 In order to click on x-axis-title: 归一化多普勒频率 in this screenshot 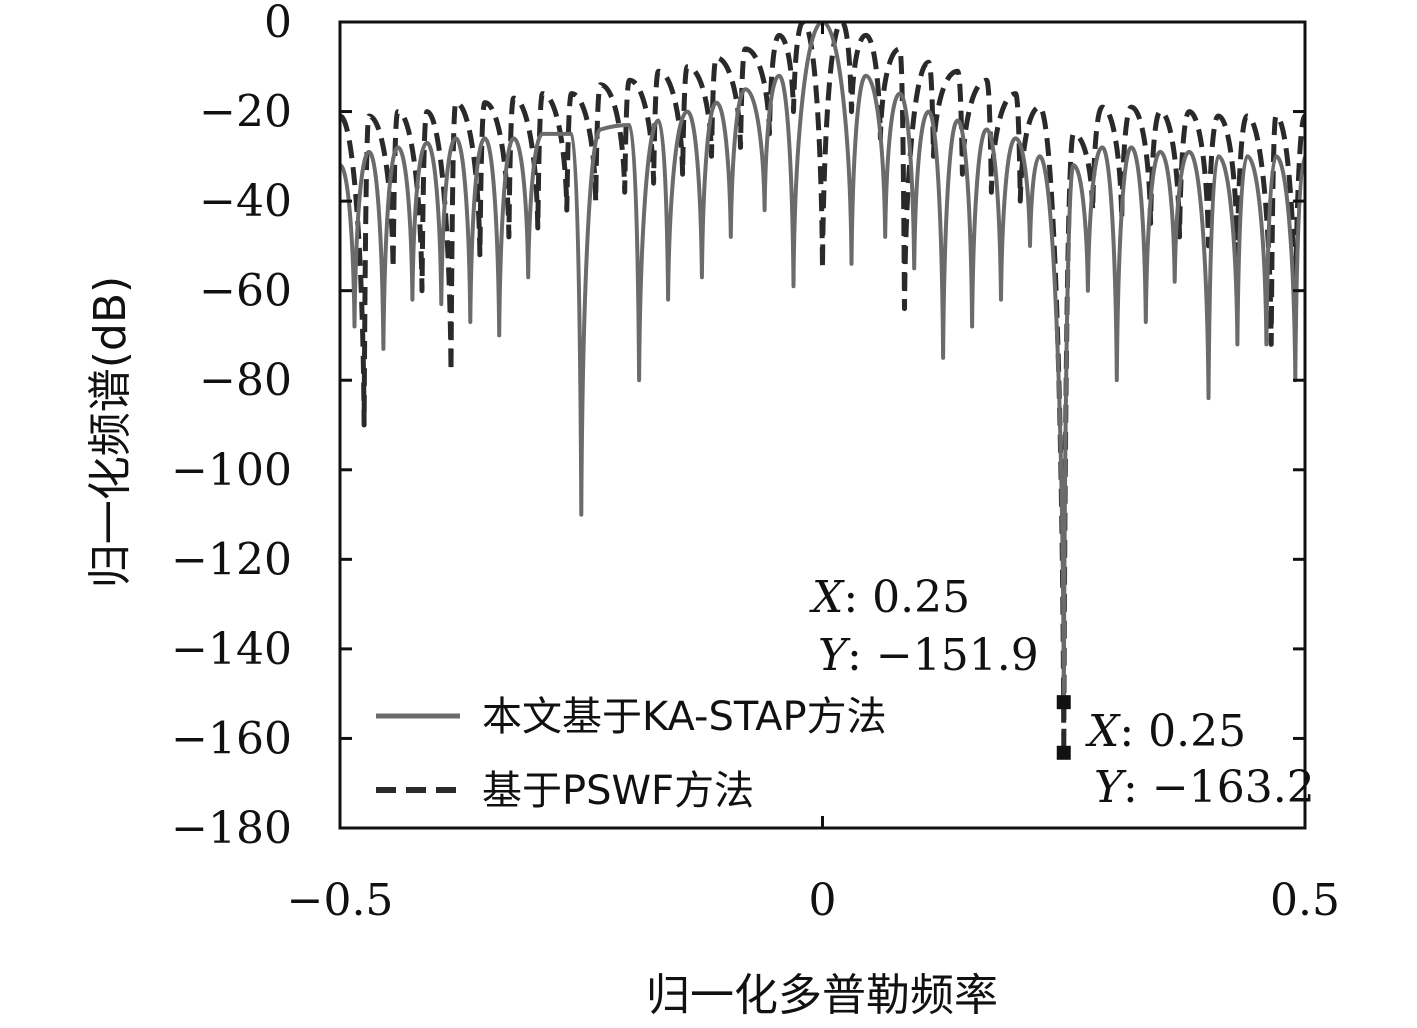, I will do `click(822, 995)`.